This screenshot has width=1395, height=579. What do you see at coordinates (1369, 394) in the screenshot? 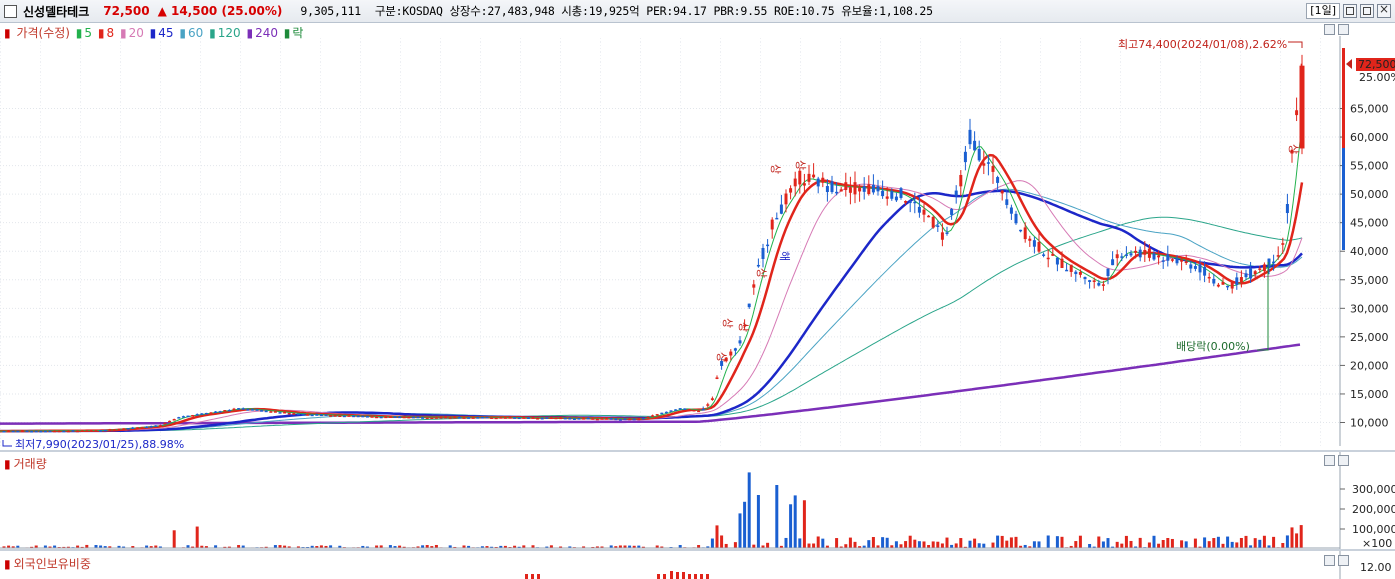
I see `price-axis-label: 15,000` at bounding box center [1369, 394].